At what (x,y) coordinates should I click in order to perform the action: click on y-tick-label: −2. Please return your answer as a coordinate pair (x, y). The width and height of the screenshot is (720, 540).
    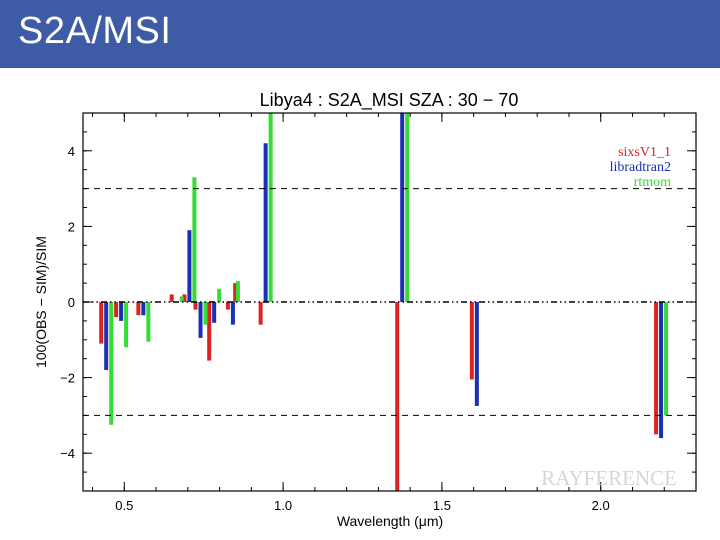
    Looking at the image, I should click on (67, 378).